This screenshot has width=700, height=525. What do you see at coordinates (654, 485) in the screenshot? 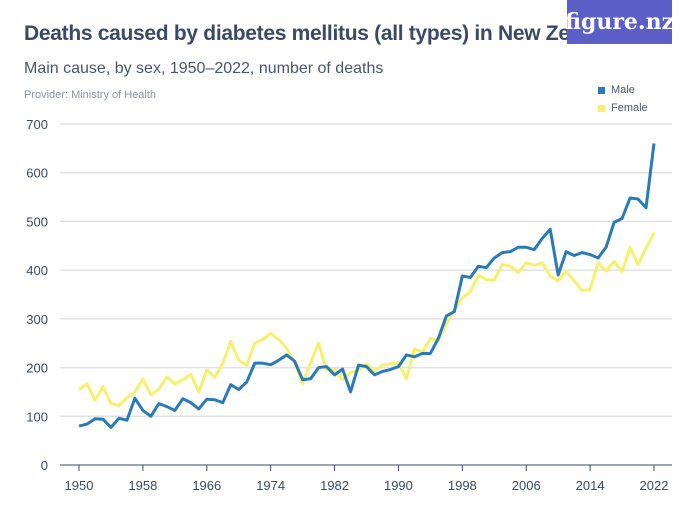
I see `x-tick-label: 2022` at bounding box center [654, 485].